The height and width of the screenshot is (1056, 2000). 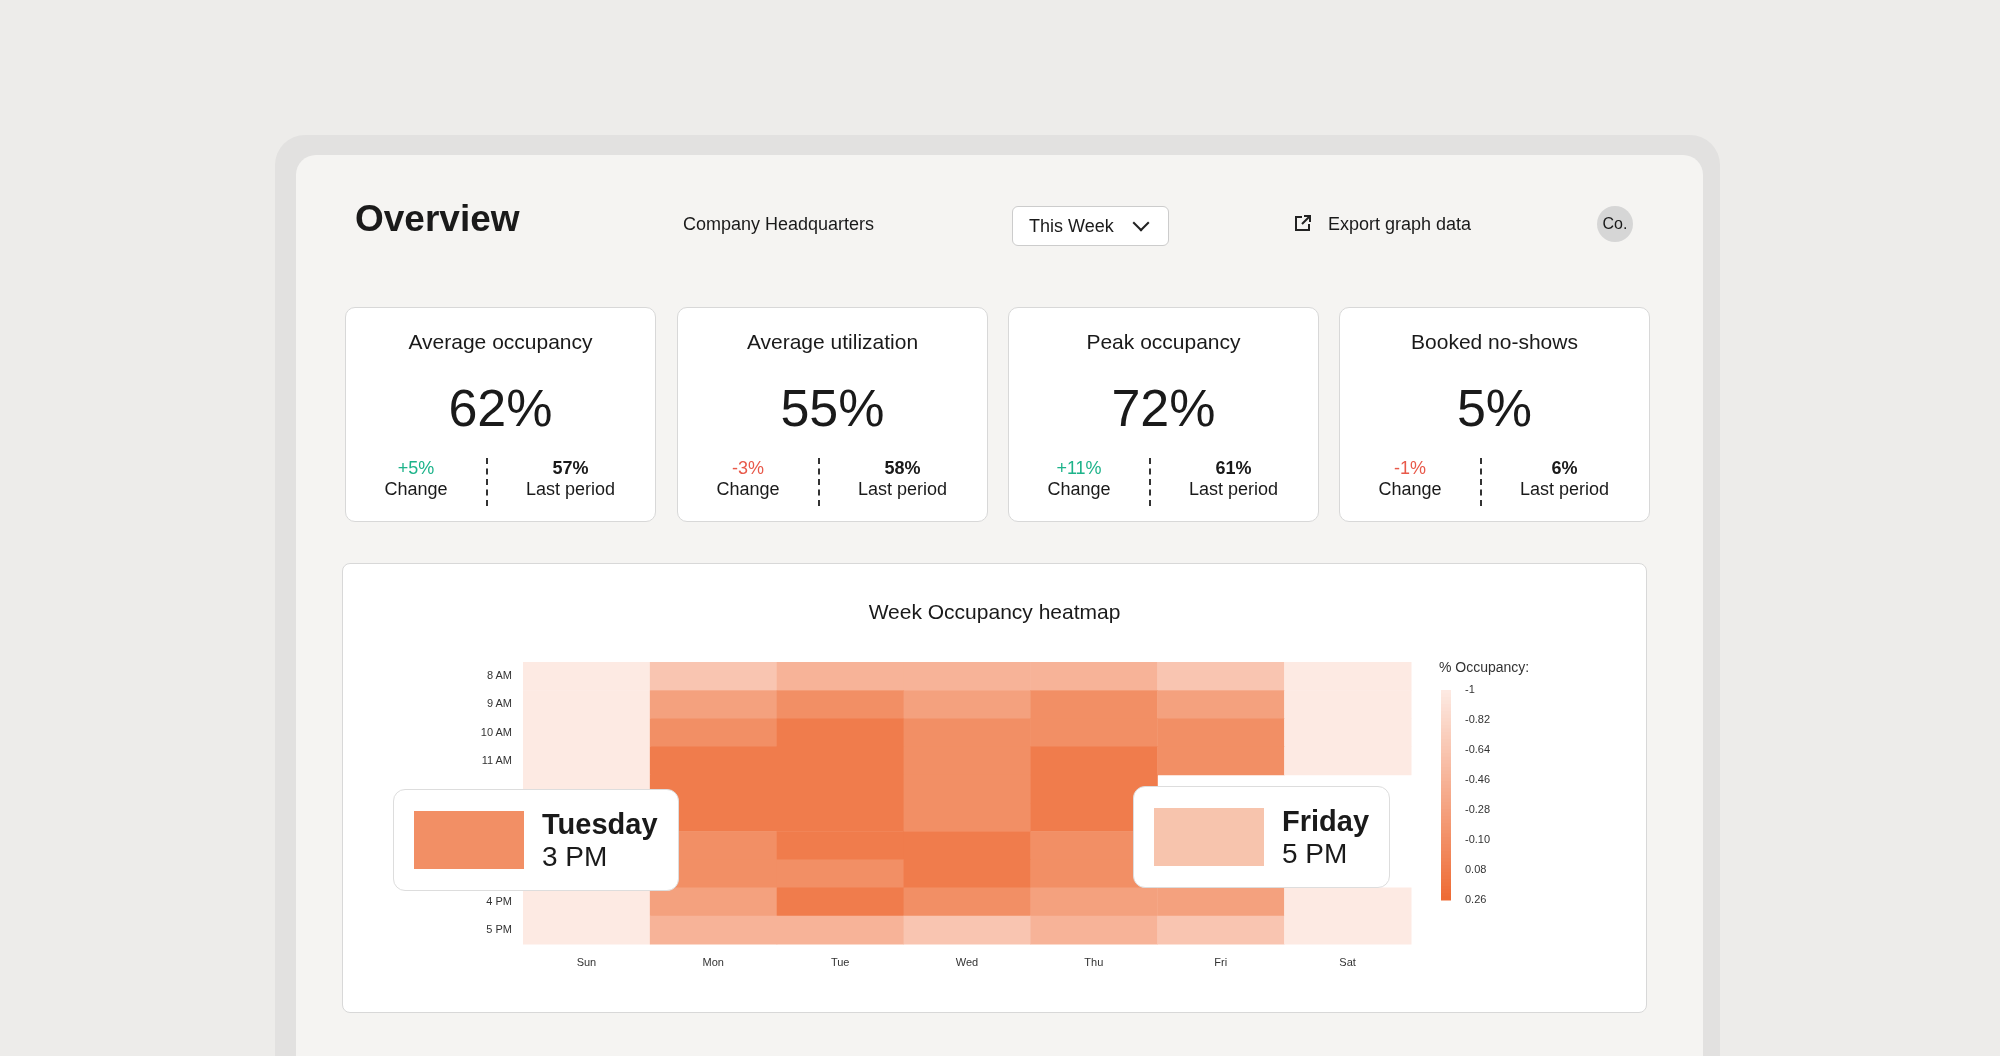 I want to click on callout-card: Friday 5 PM, so click(x=1262, y=837).